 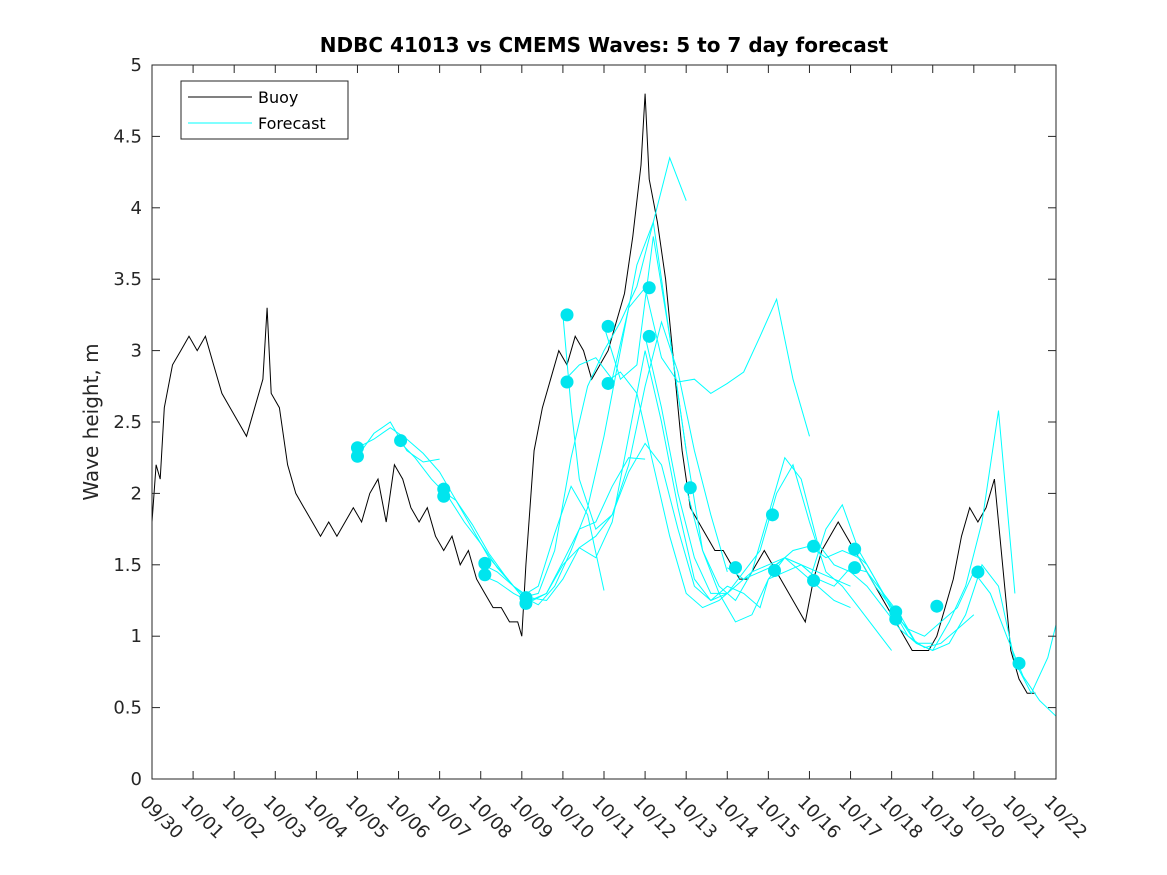 What do you see at coordinates (127, 279) in the screenshot?
I see `y-tick-label: 3.5` at bounding box center [127, 279].